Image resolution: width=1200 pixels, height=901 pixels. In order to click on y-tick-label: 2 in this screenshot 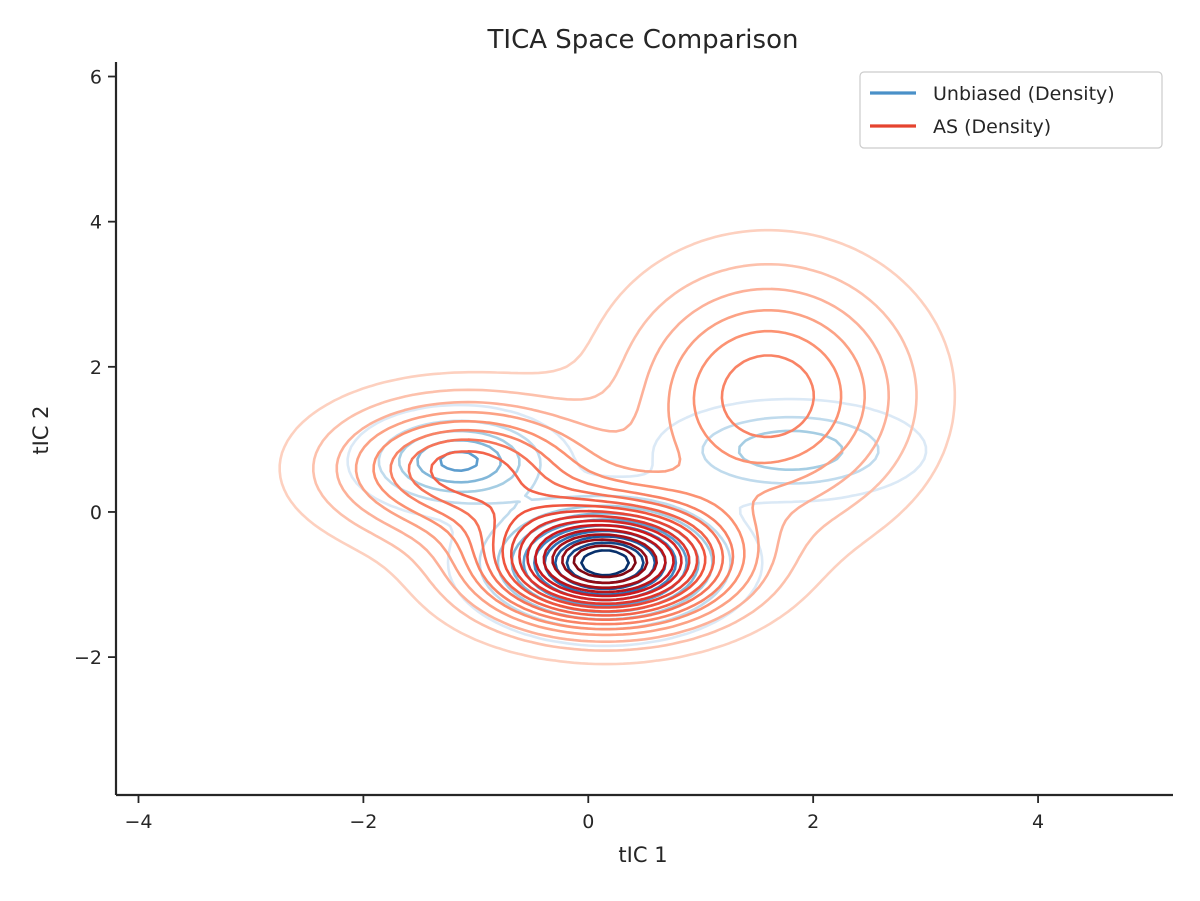, I will do `click(96, 368)`.